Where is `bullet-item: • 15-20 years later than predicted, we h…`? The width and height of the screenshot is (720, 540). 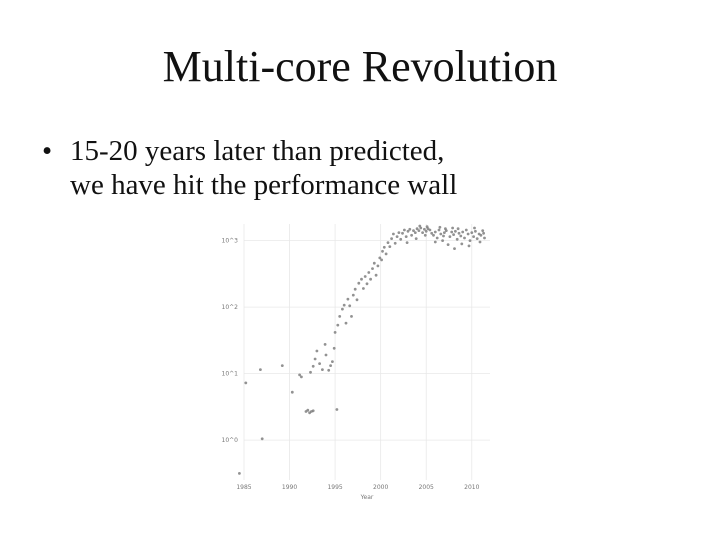
bullet-item: • 15-20 years later than predicted, we h… is located at coordinates (362, 168).